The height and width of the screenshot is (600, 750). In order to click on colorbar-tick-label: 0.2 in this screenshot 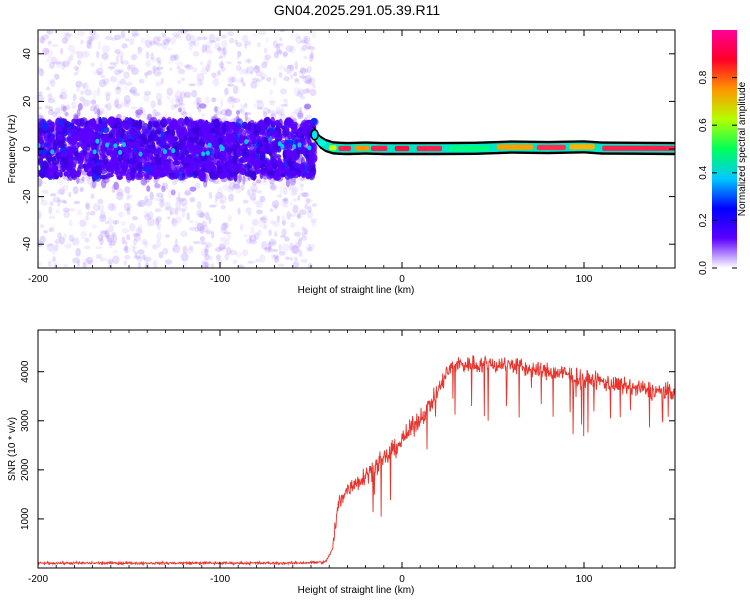, I will do `click(703, 220)`.